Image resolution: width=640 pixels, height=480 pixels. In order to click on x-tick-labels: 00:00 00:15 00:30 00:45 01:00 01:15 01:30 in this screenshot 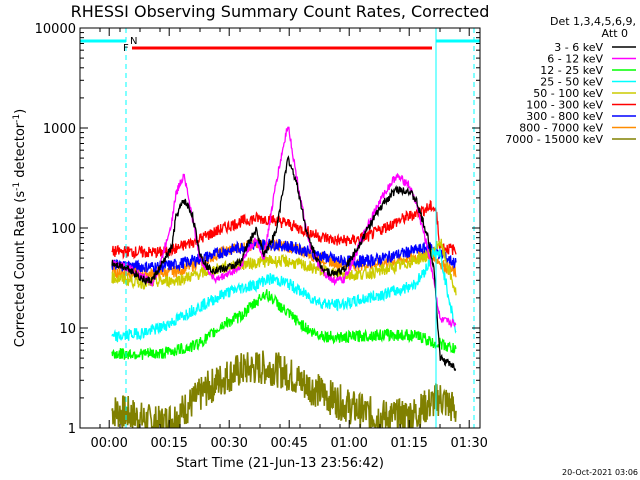, I will do `click(288, 443)`.